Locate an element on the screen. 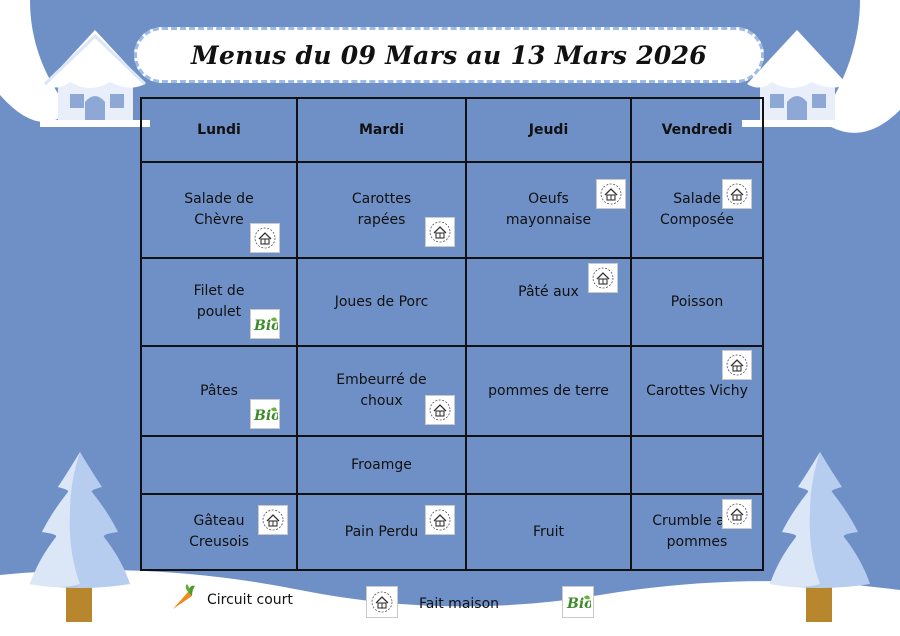 This screenshot has height=636, width=900. dish-name: Salade de Chèvre is located at coordinates (219, 209).